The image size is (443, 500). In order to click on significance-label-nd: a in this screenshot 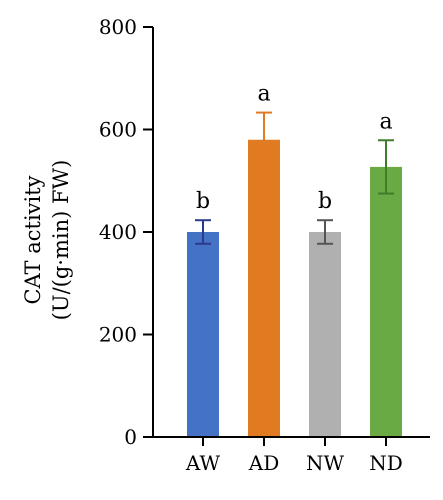, I will do `click(385, 121)`.